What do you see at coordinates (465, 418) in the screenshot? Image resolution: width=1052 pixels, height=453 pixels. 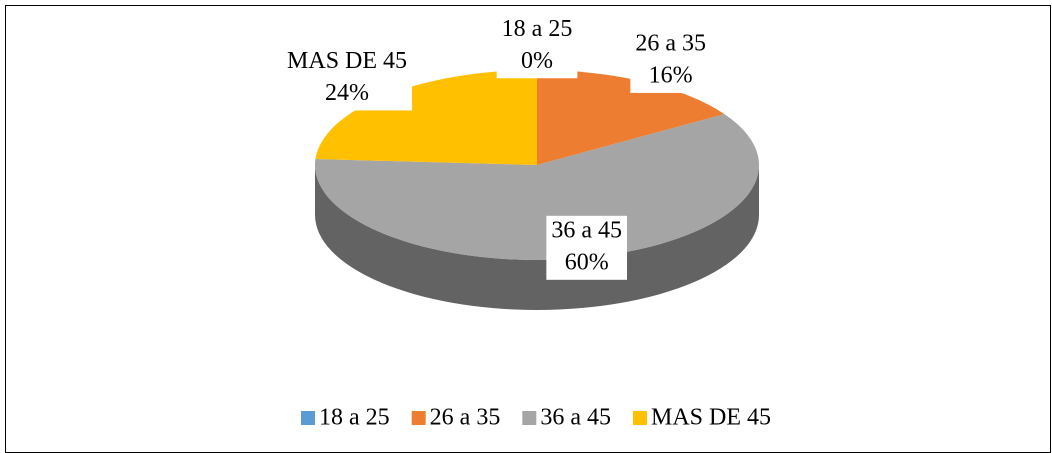 I see `legend-label: 26 a 35` at bounding box center [465, 418].